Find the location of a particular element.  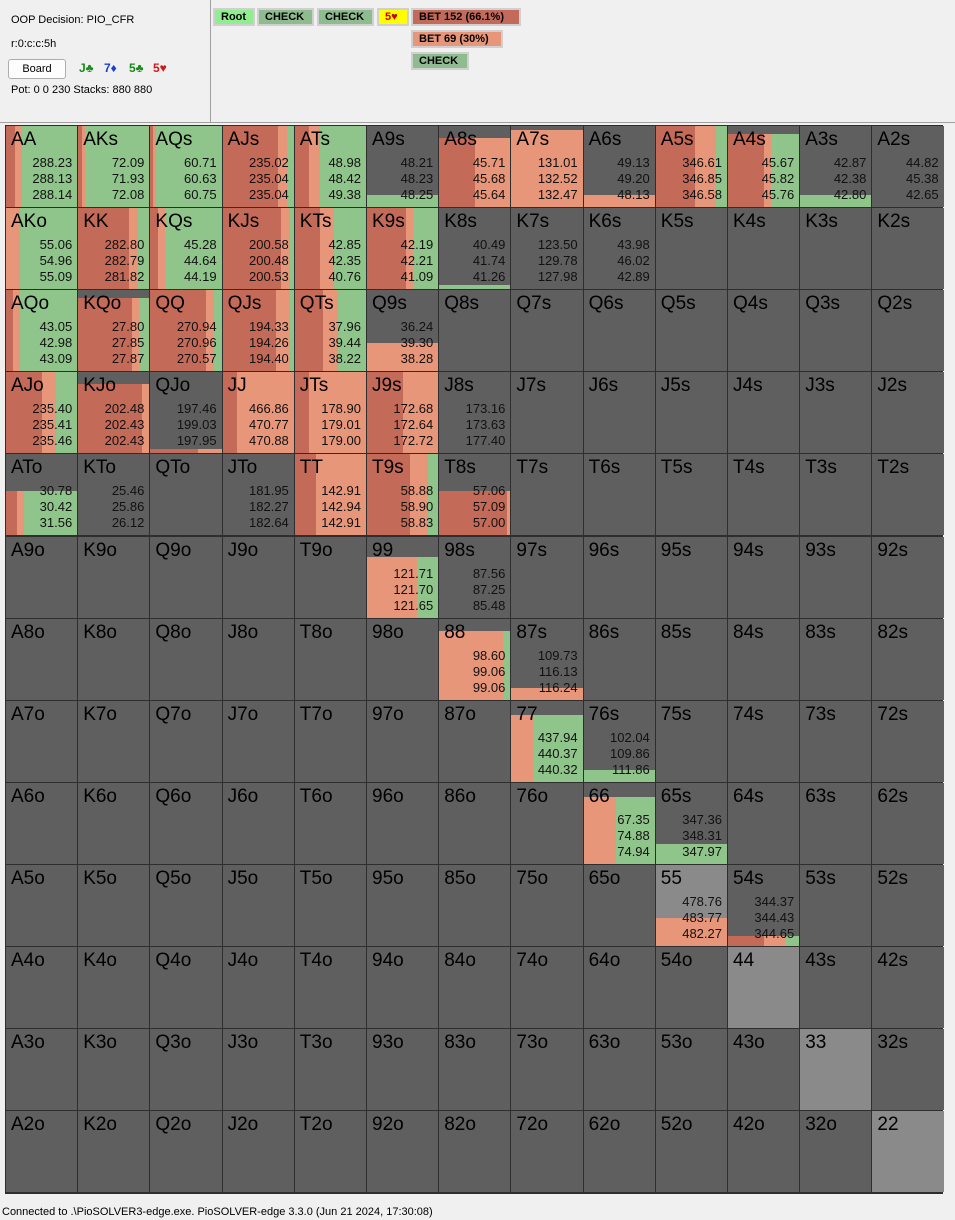

hand-cell-qjo: QJo 197.46 199.03 197.95 is located at coordinates (186, 413).